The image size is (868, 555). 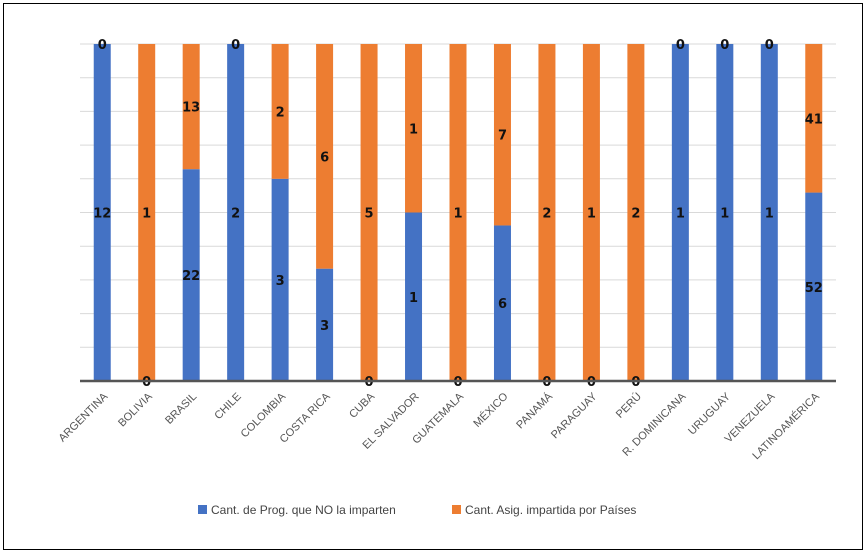 I want to click on x-tick-label: CHILE, so click(x=227, y=406).